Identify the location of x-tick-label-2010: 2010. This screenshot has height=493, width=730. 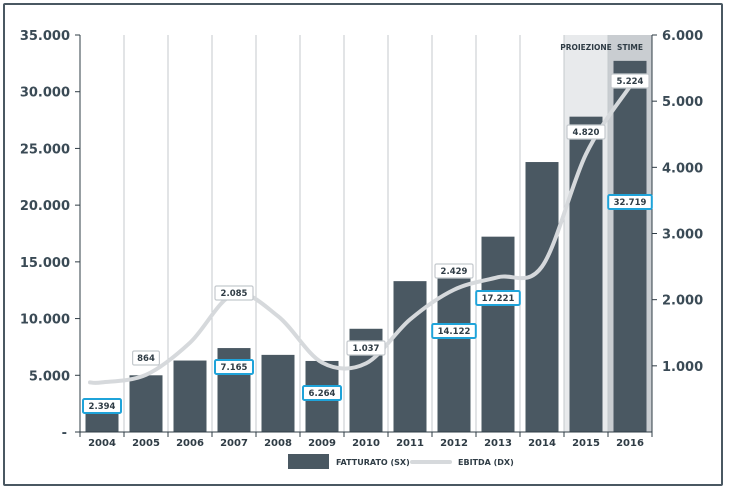
(366, 443).